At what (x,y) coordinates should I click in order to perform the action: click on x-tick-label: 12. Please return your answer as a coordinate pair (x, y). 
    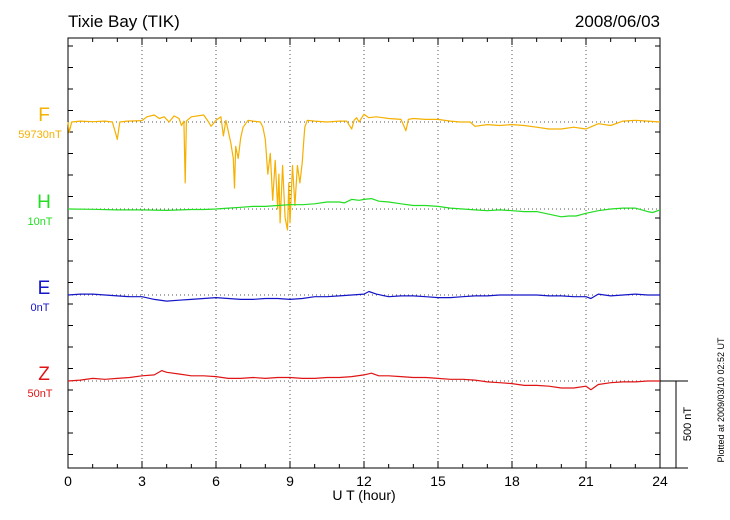
    Looking at the image, I should click on (364, 481).